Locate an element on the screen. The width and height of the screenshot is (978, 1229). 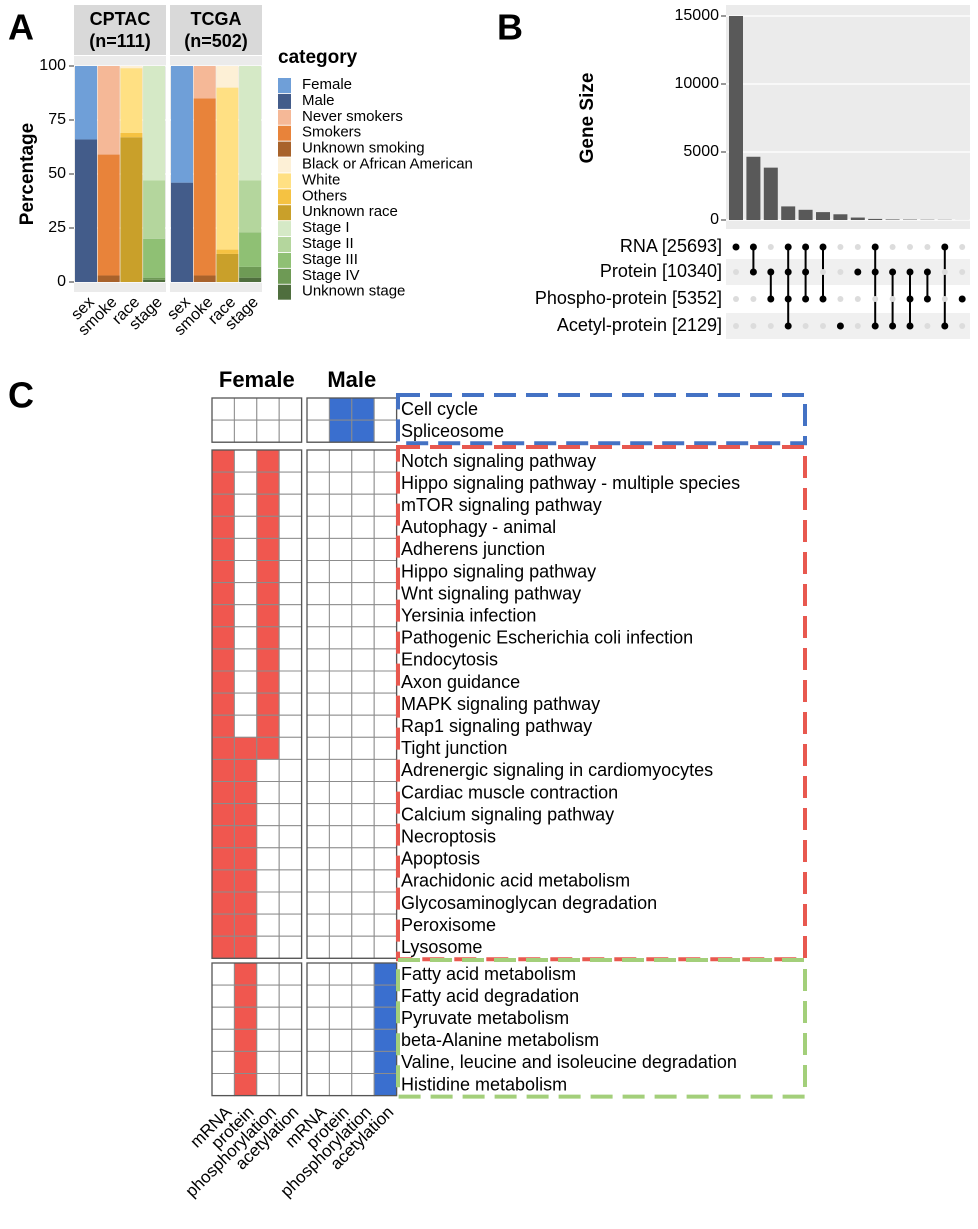
legend-label: Others is located at coordinates (324, 195).